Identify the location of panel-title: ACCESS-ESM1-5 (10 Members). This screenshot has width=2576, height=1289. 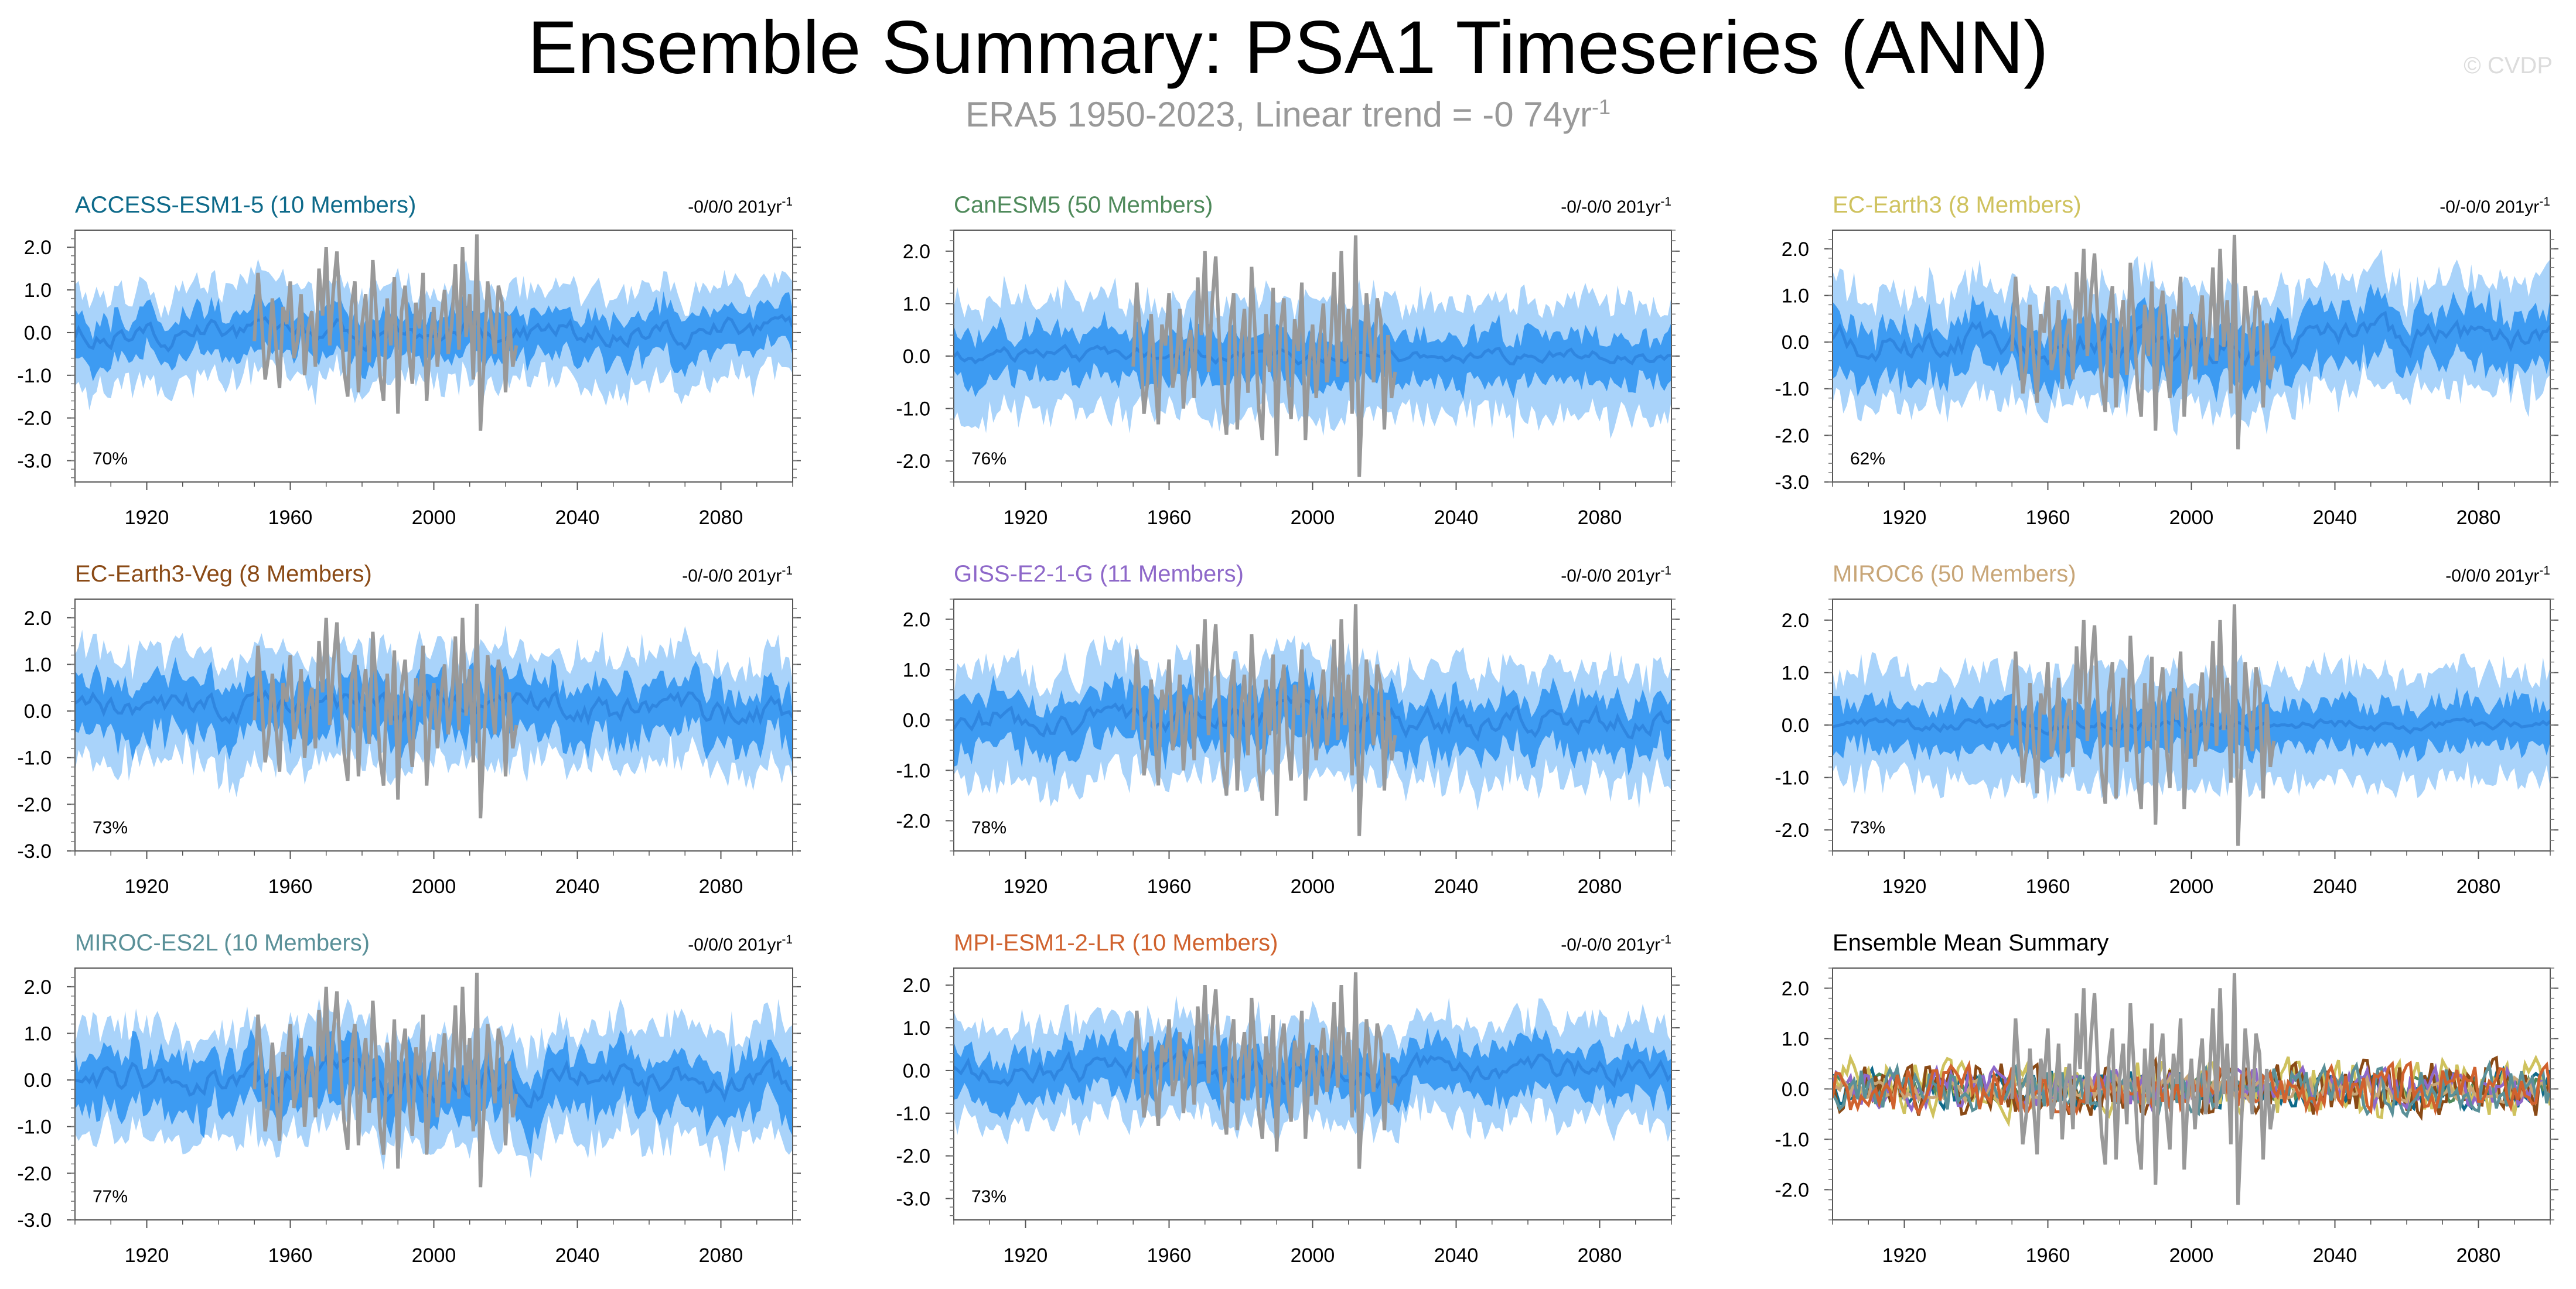
(246, 205).